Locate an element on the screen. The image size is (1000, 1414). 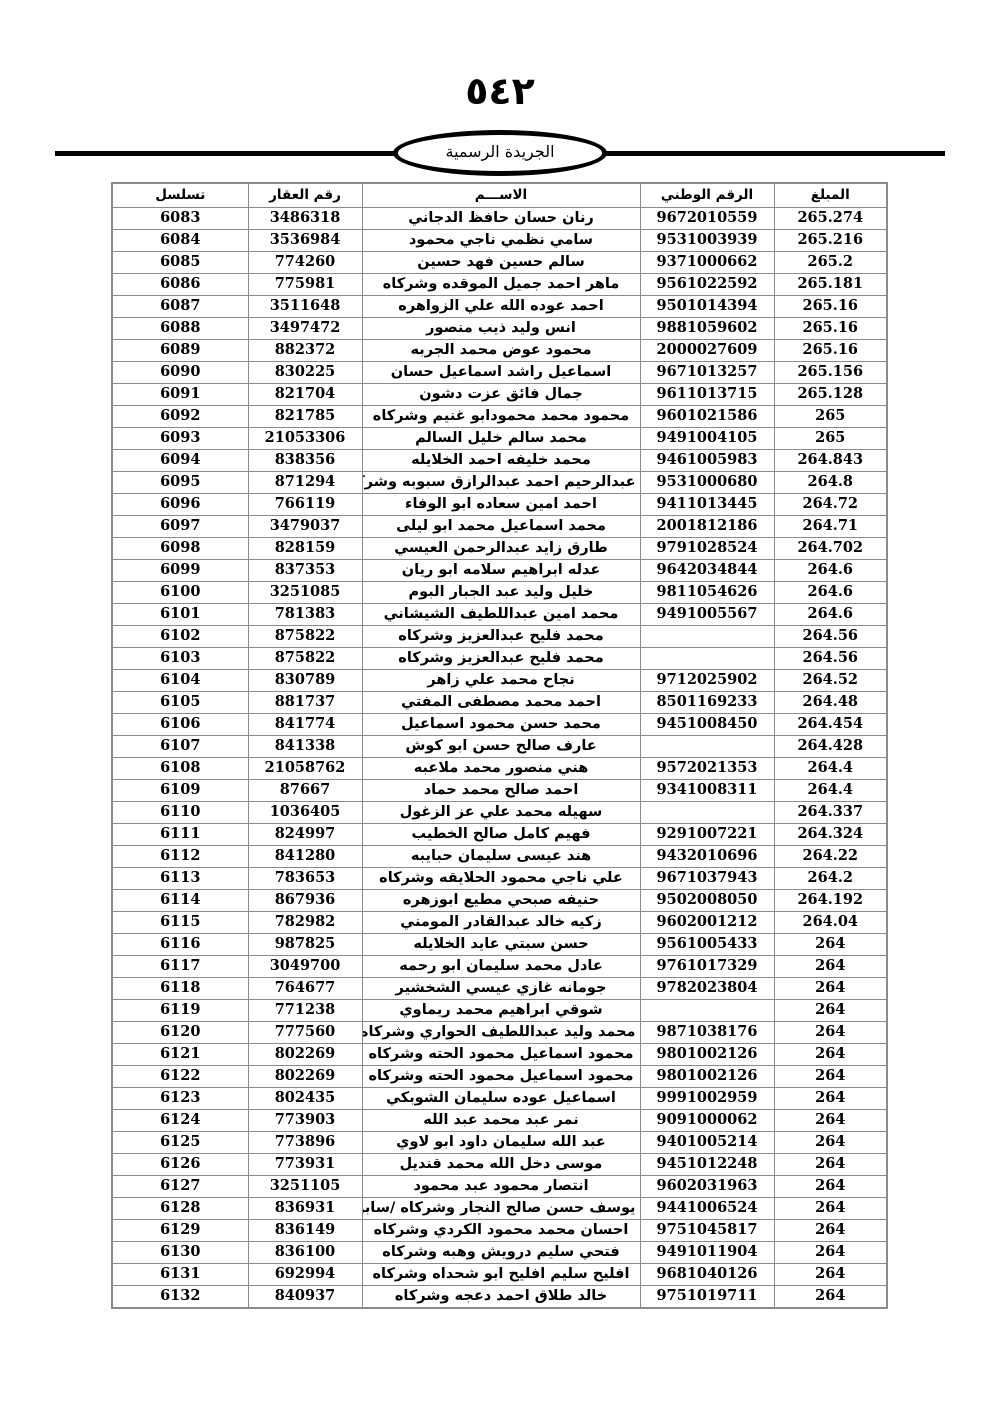
cell-national: 9561022592 is located at coordinates (707, 284).